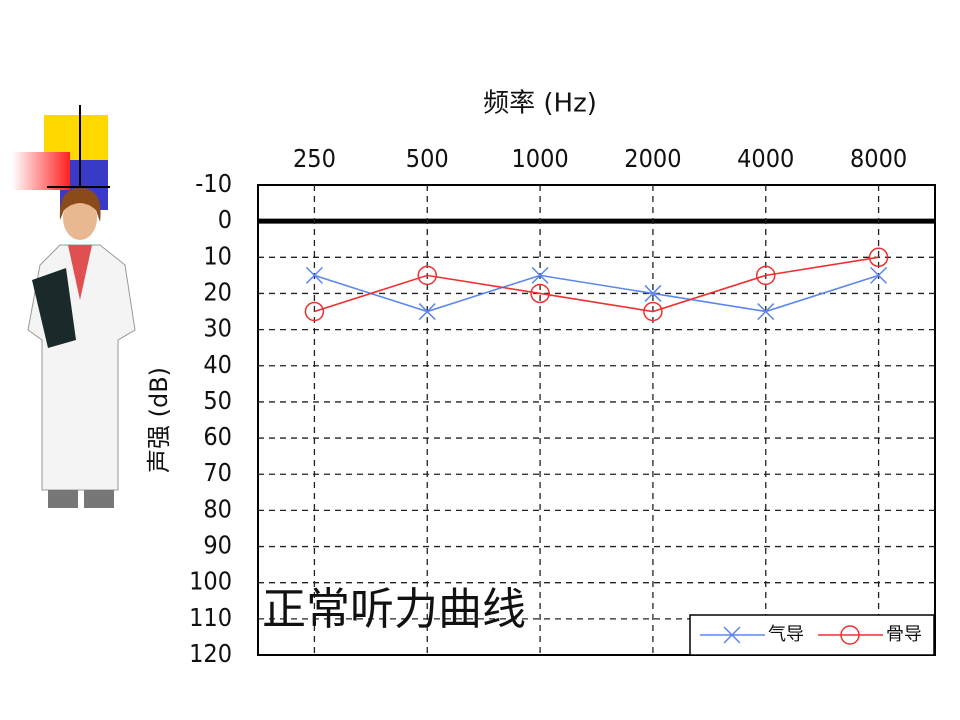 The width and height of the screenshot is (960, 720). What do you see at coordinates (765, 158) in the screenshot?
I see `x-tick-label: 4000` at bounding box center [765, 158].